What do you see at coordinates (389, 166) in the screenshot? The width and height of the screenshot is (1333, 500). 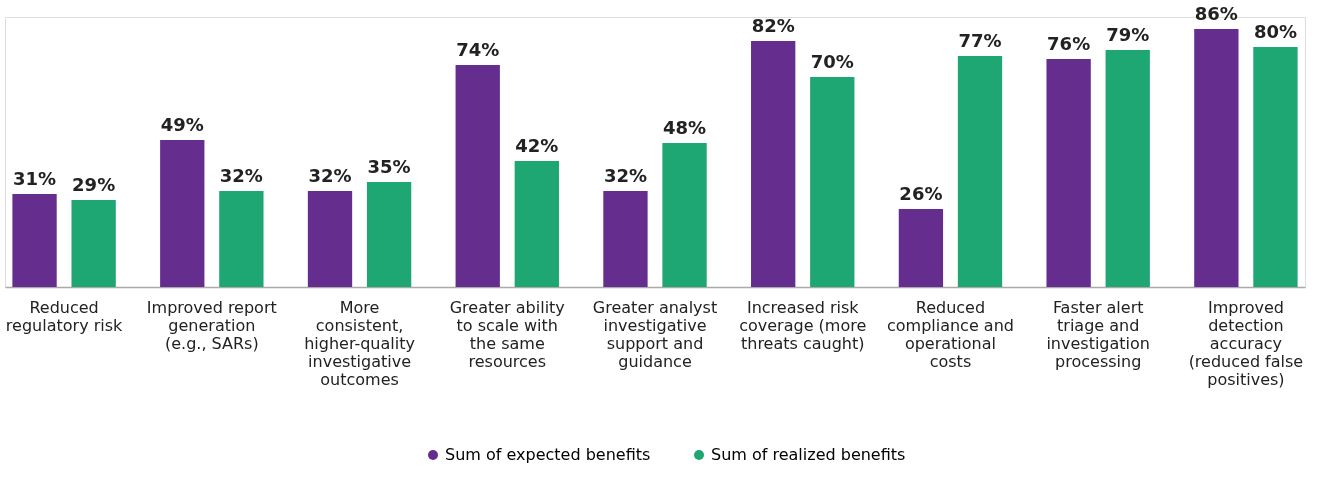 I see `data-label: 35%` at bounding box center [389, 166].